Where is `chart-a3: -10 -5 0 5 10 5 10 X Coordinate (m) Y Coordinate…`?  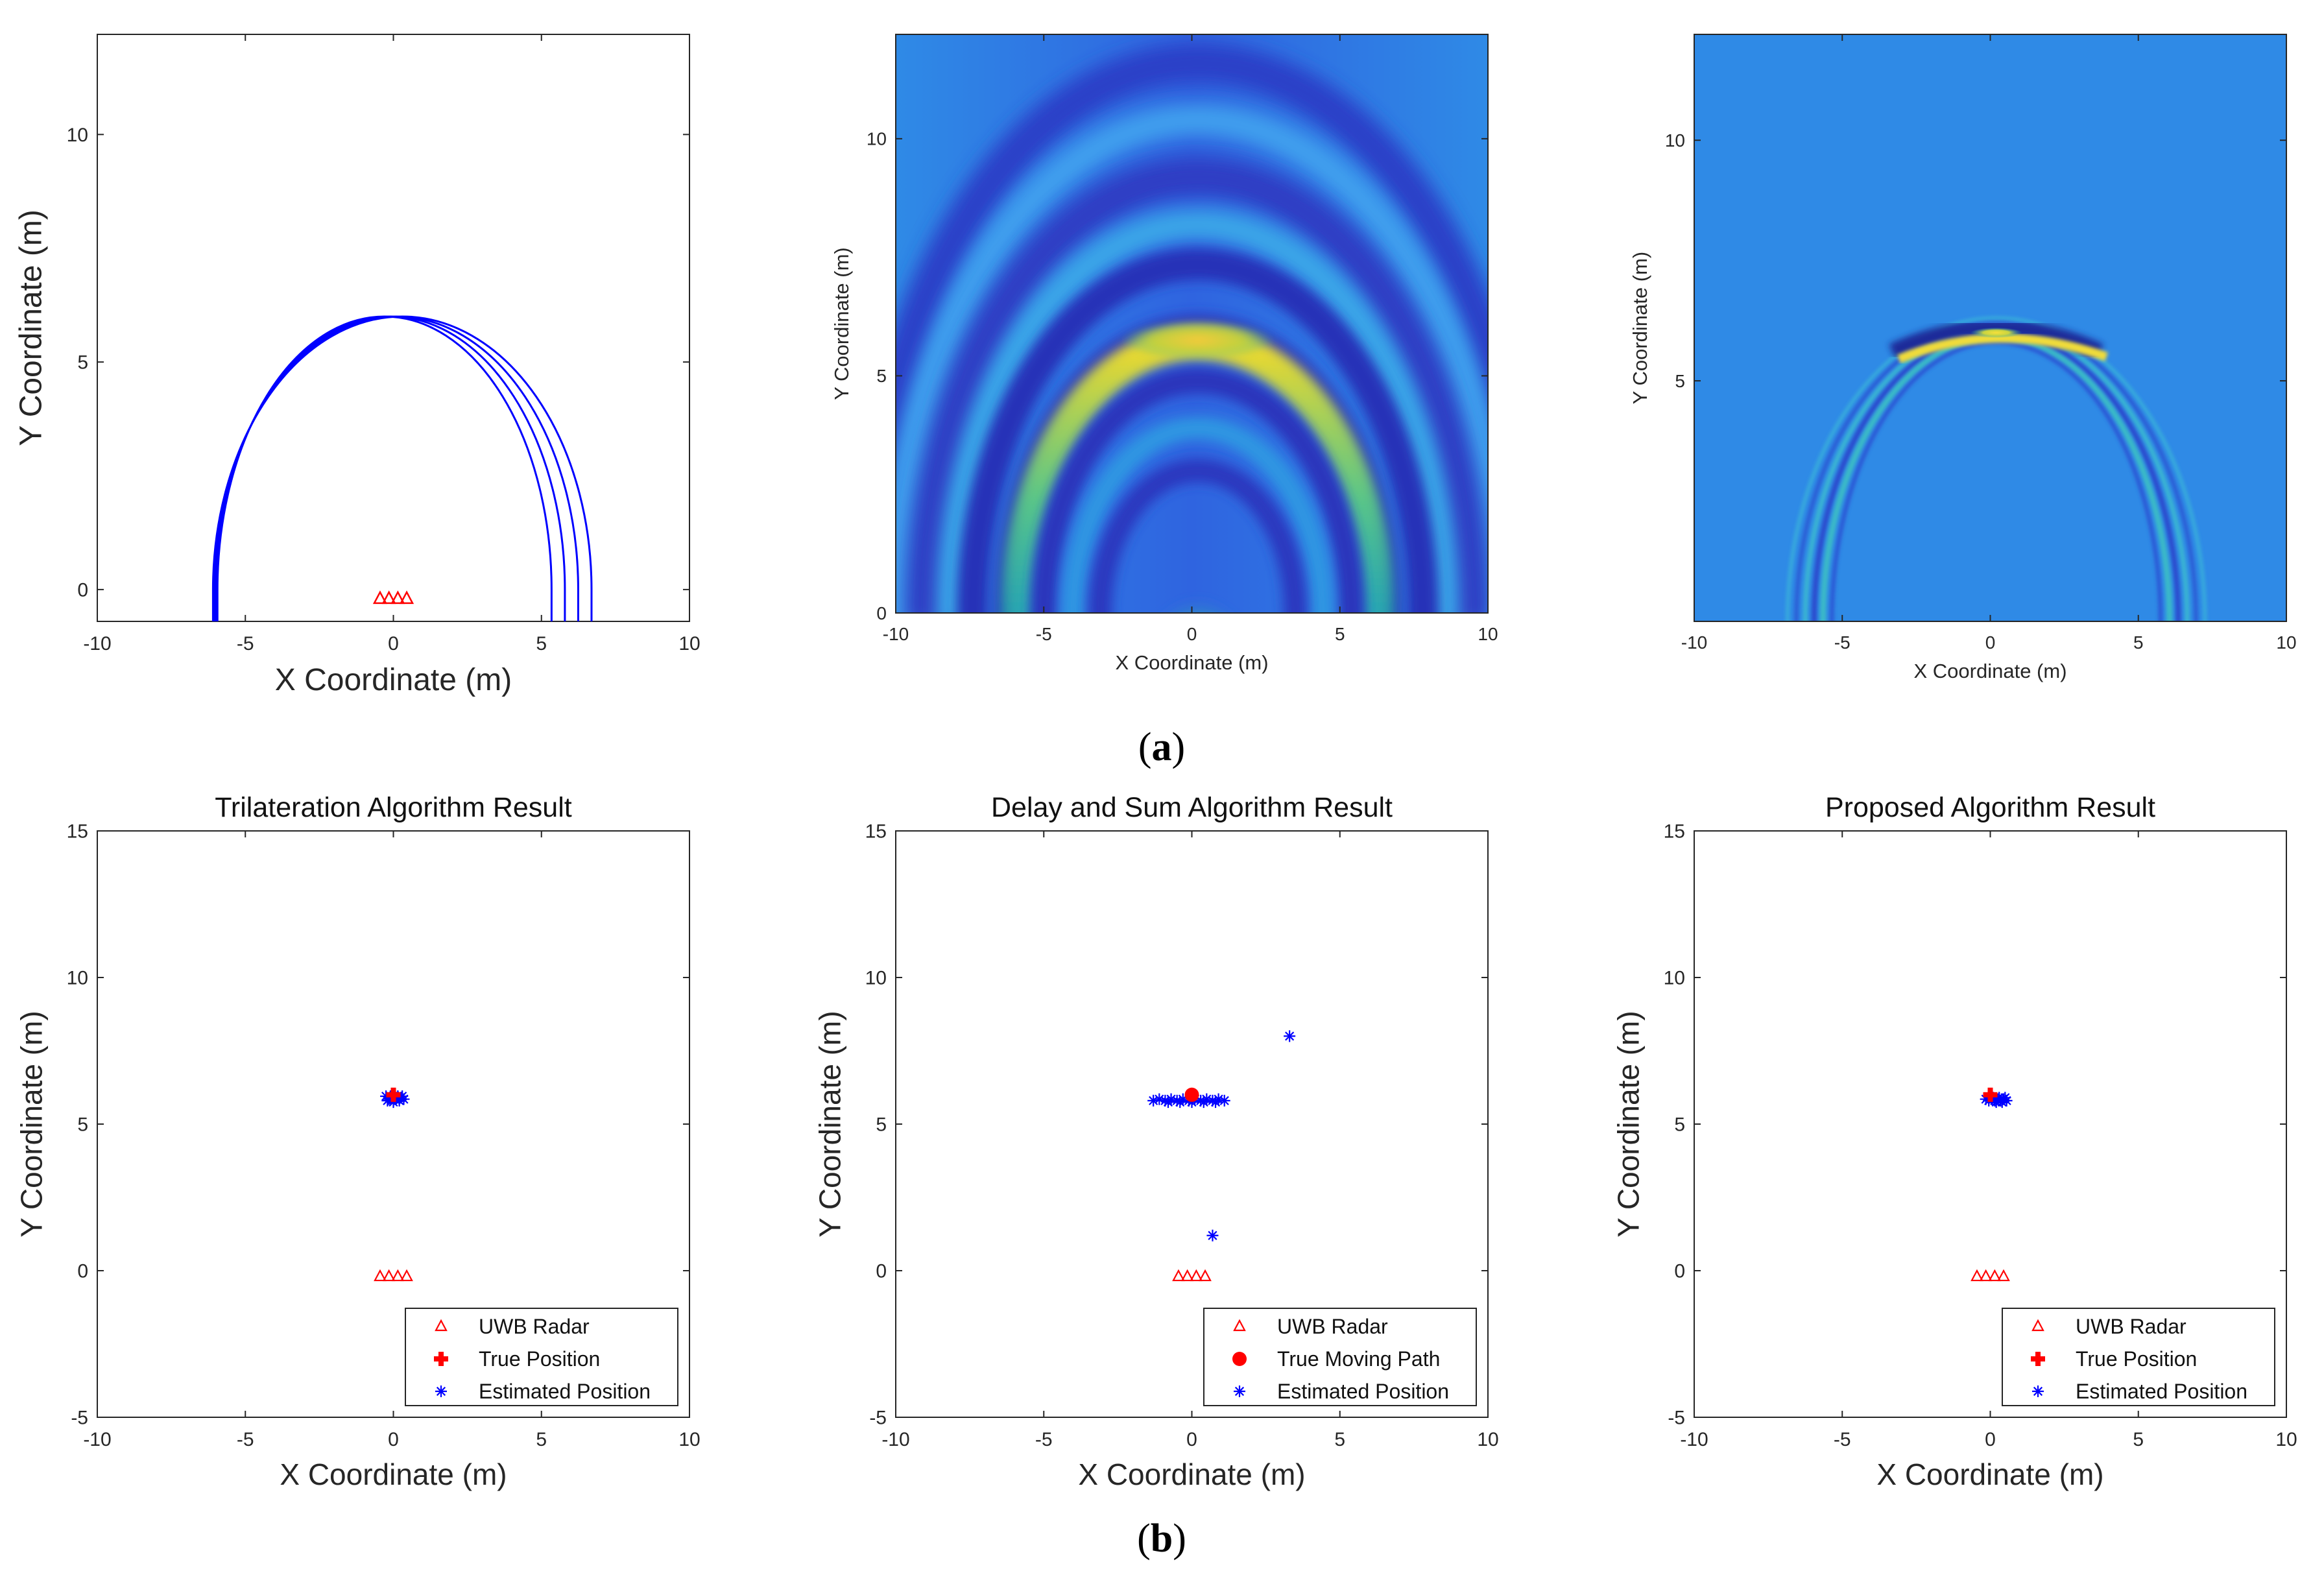
chart-a3: -10 -5 0 5 10 5 10 X Coordinate (m) Y Coordinate… is located at coordinates (1963, 358).